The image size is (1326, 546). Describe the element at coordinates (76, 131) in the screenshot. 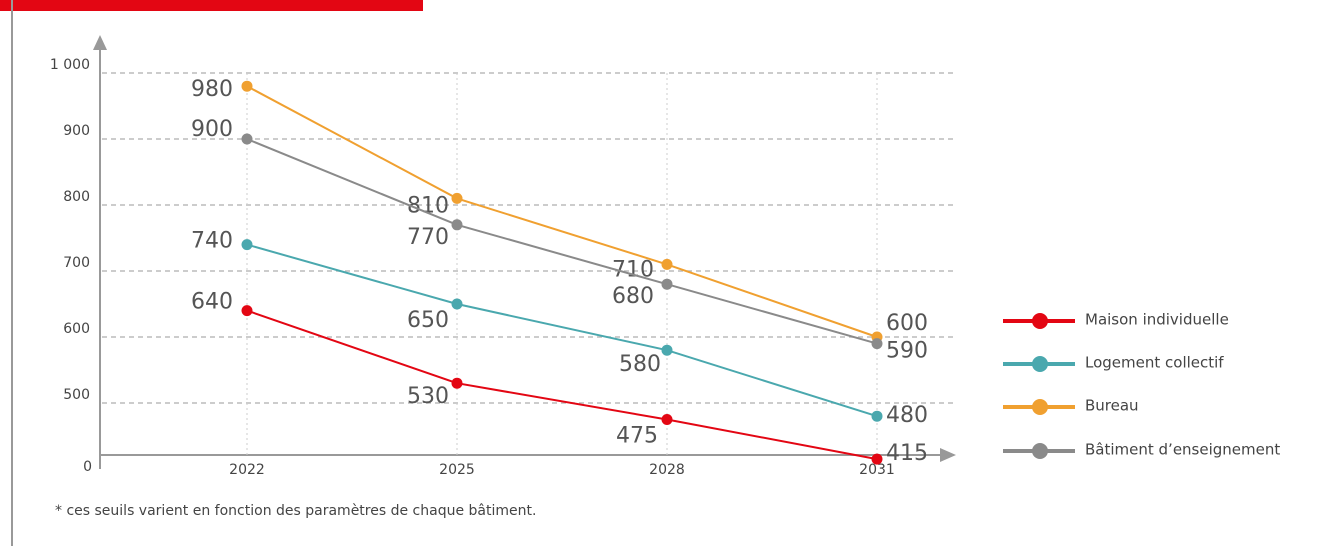

I see `y-tick-label: 900` at that location.